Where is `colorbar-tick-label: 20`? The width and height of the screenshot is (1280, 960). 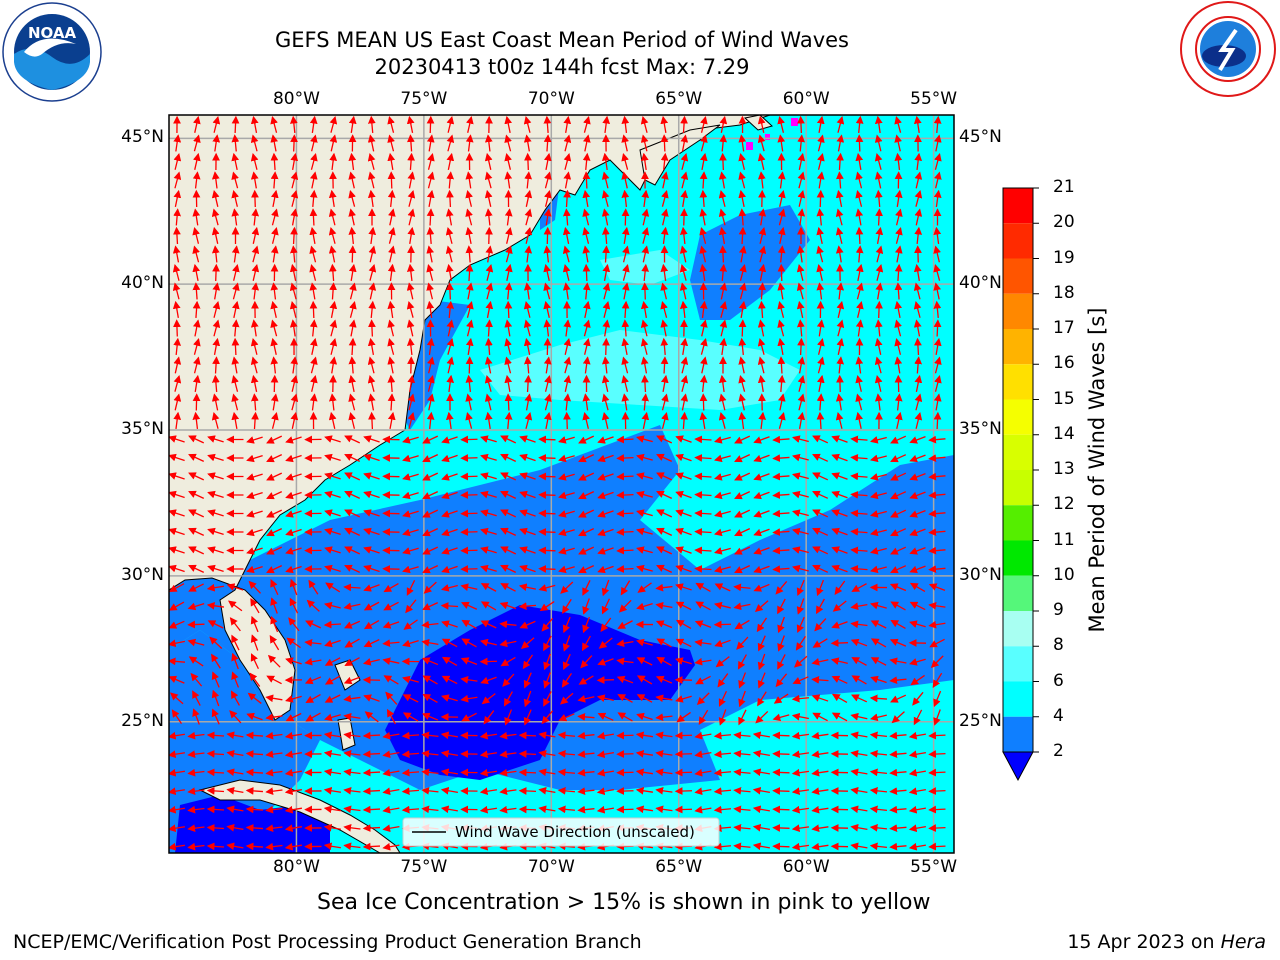 colorbar-tick-label: 20 is located at coordinates (1064, 222).